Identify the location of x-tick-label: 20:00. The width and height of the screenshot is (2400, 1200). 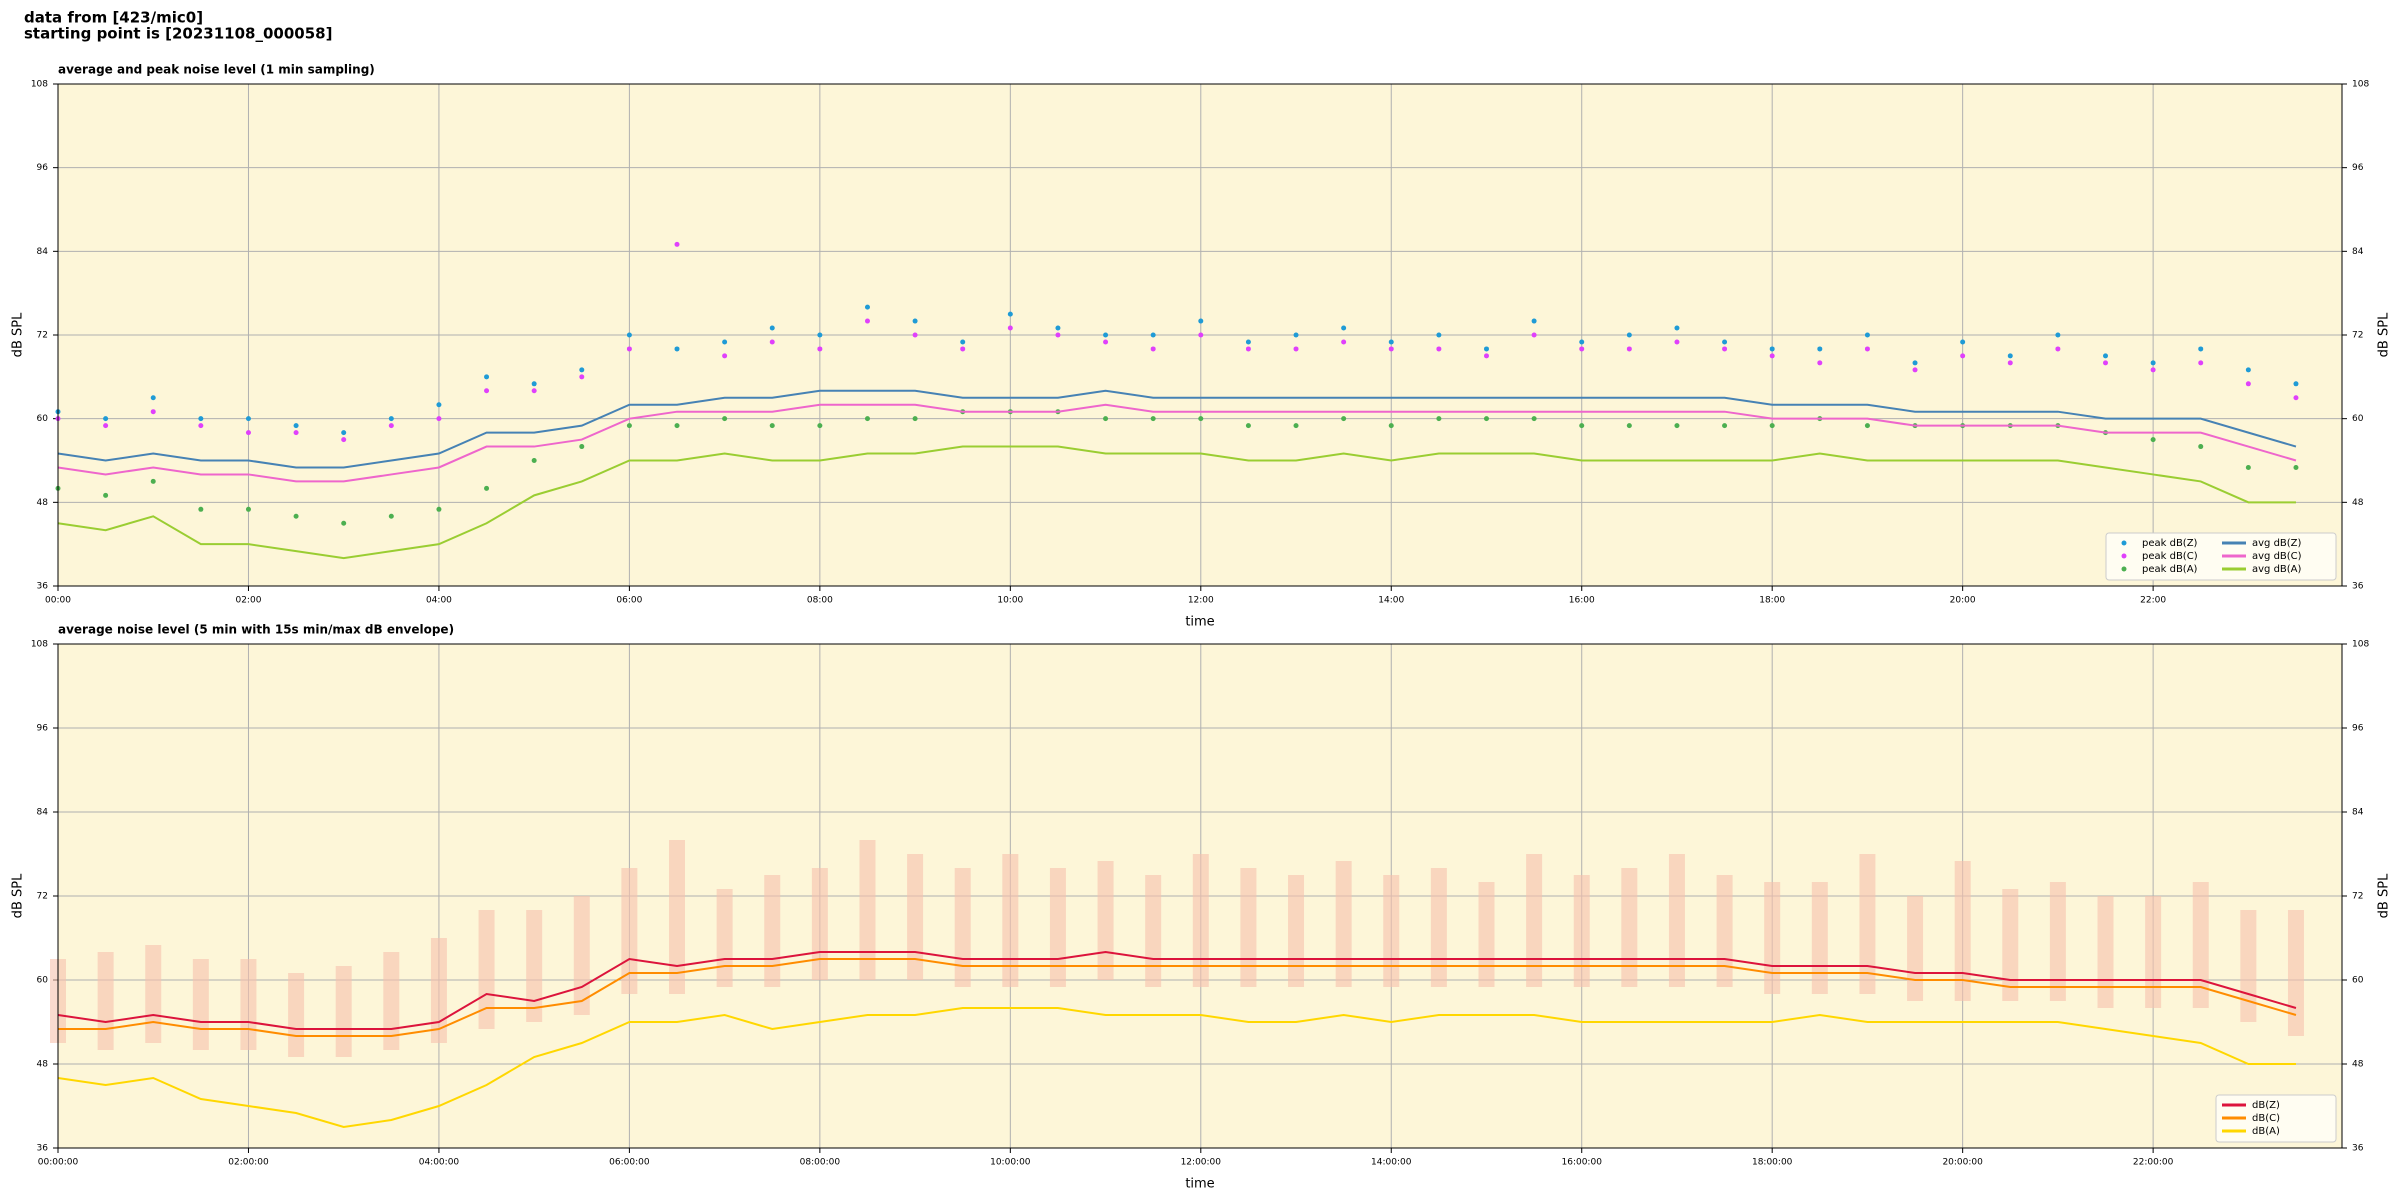
(1963, 601).